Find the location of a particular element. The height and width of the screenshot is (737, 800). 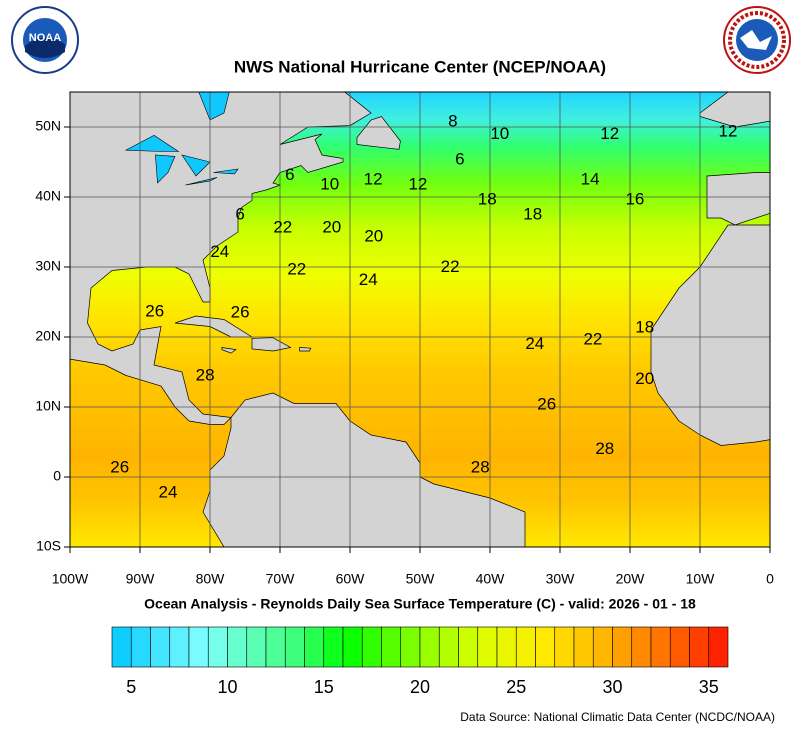

x-tick-label: 80W is located at coordinates (211, 579).